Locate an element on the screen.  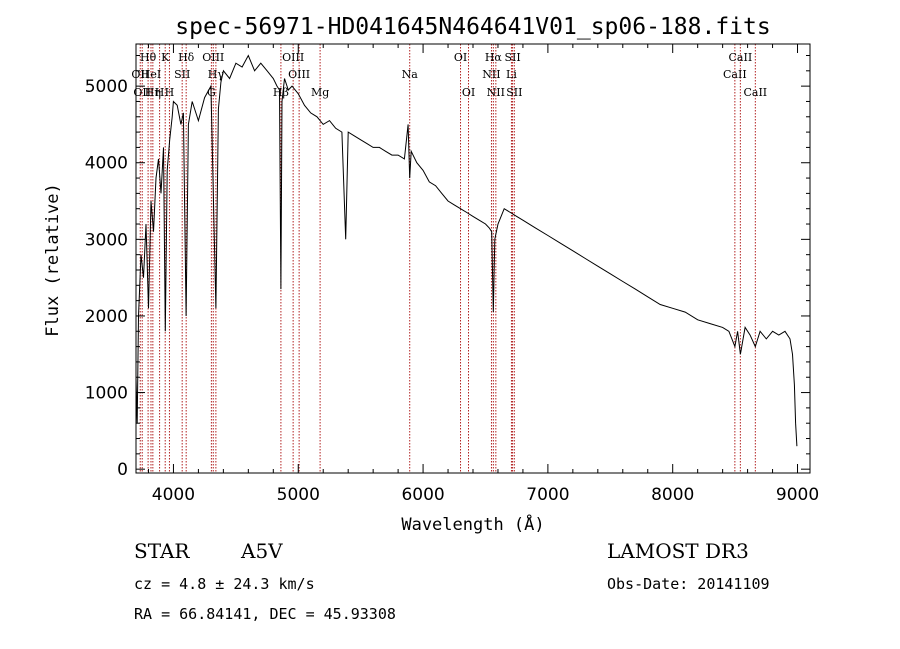
y-tick-label: 0 is located at coordinates (122, 470).